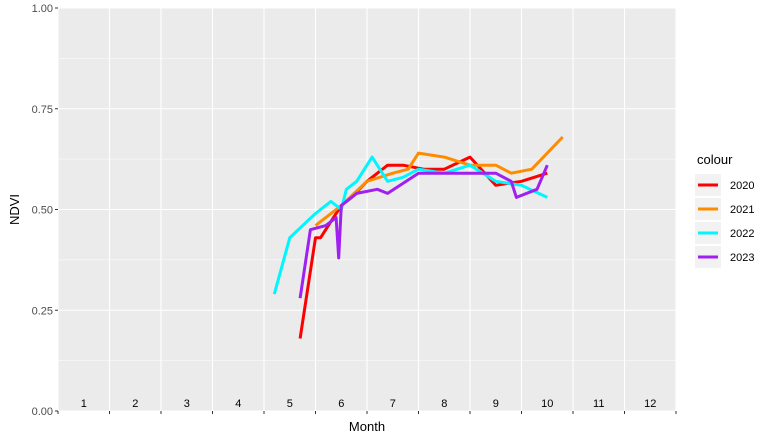  What do you see at coordinates (42, 9) in the screenshot?
I see `y-tick-label: 1.00` at bounding box center [42, 9].